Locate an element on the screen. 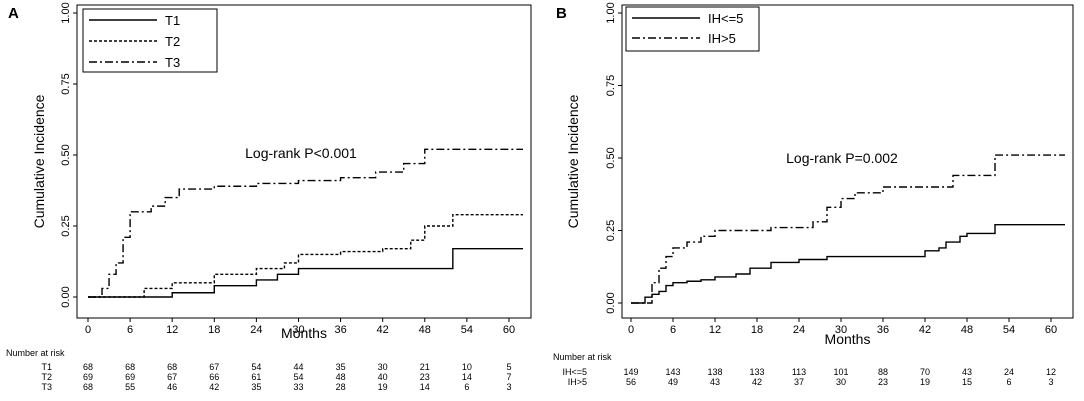 This screenshot has width=1084, height=401. panel-a-legend: T1 T2 T3 is located at coordinates (150, 40).